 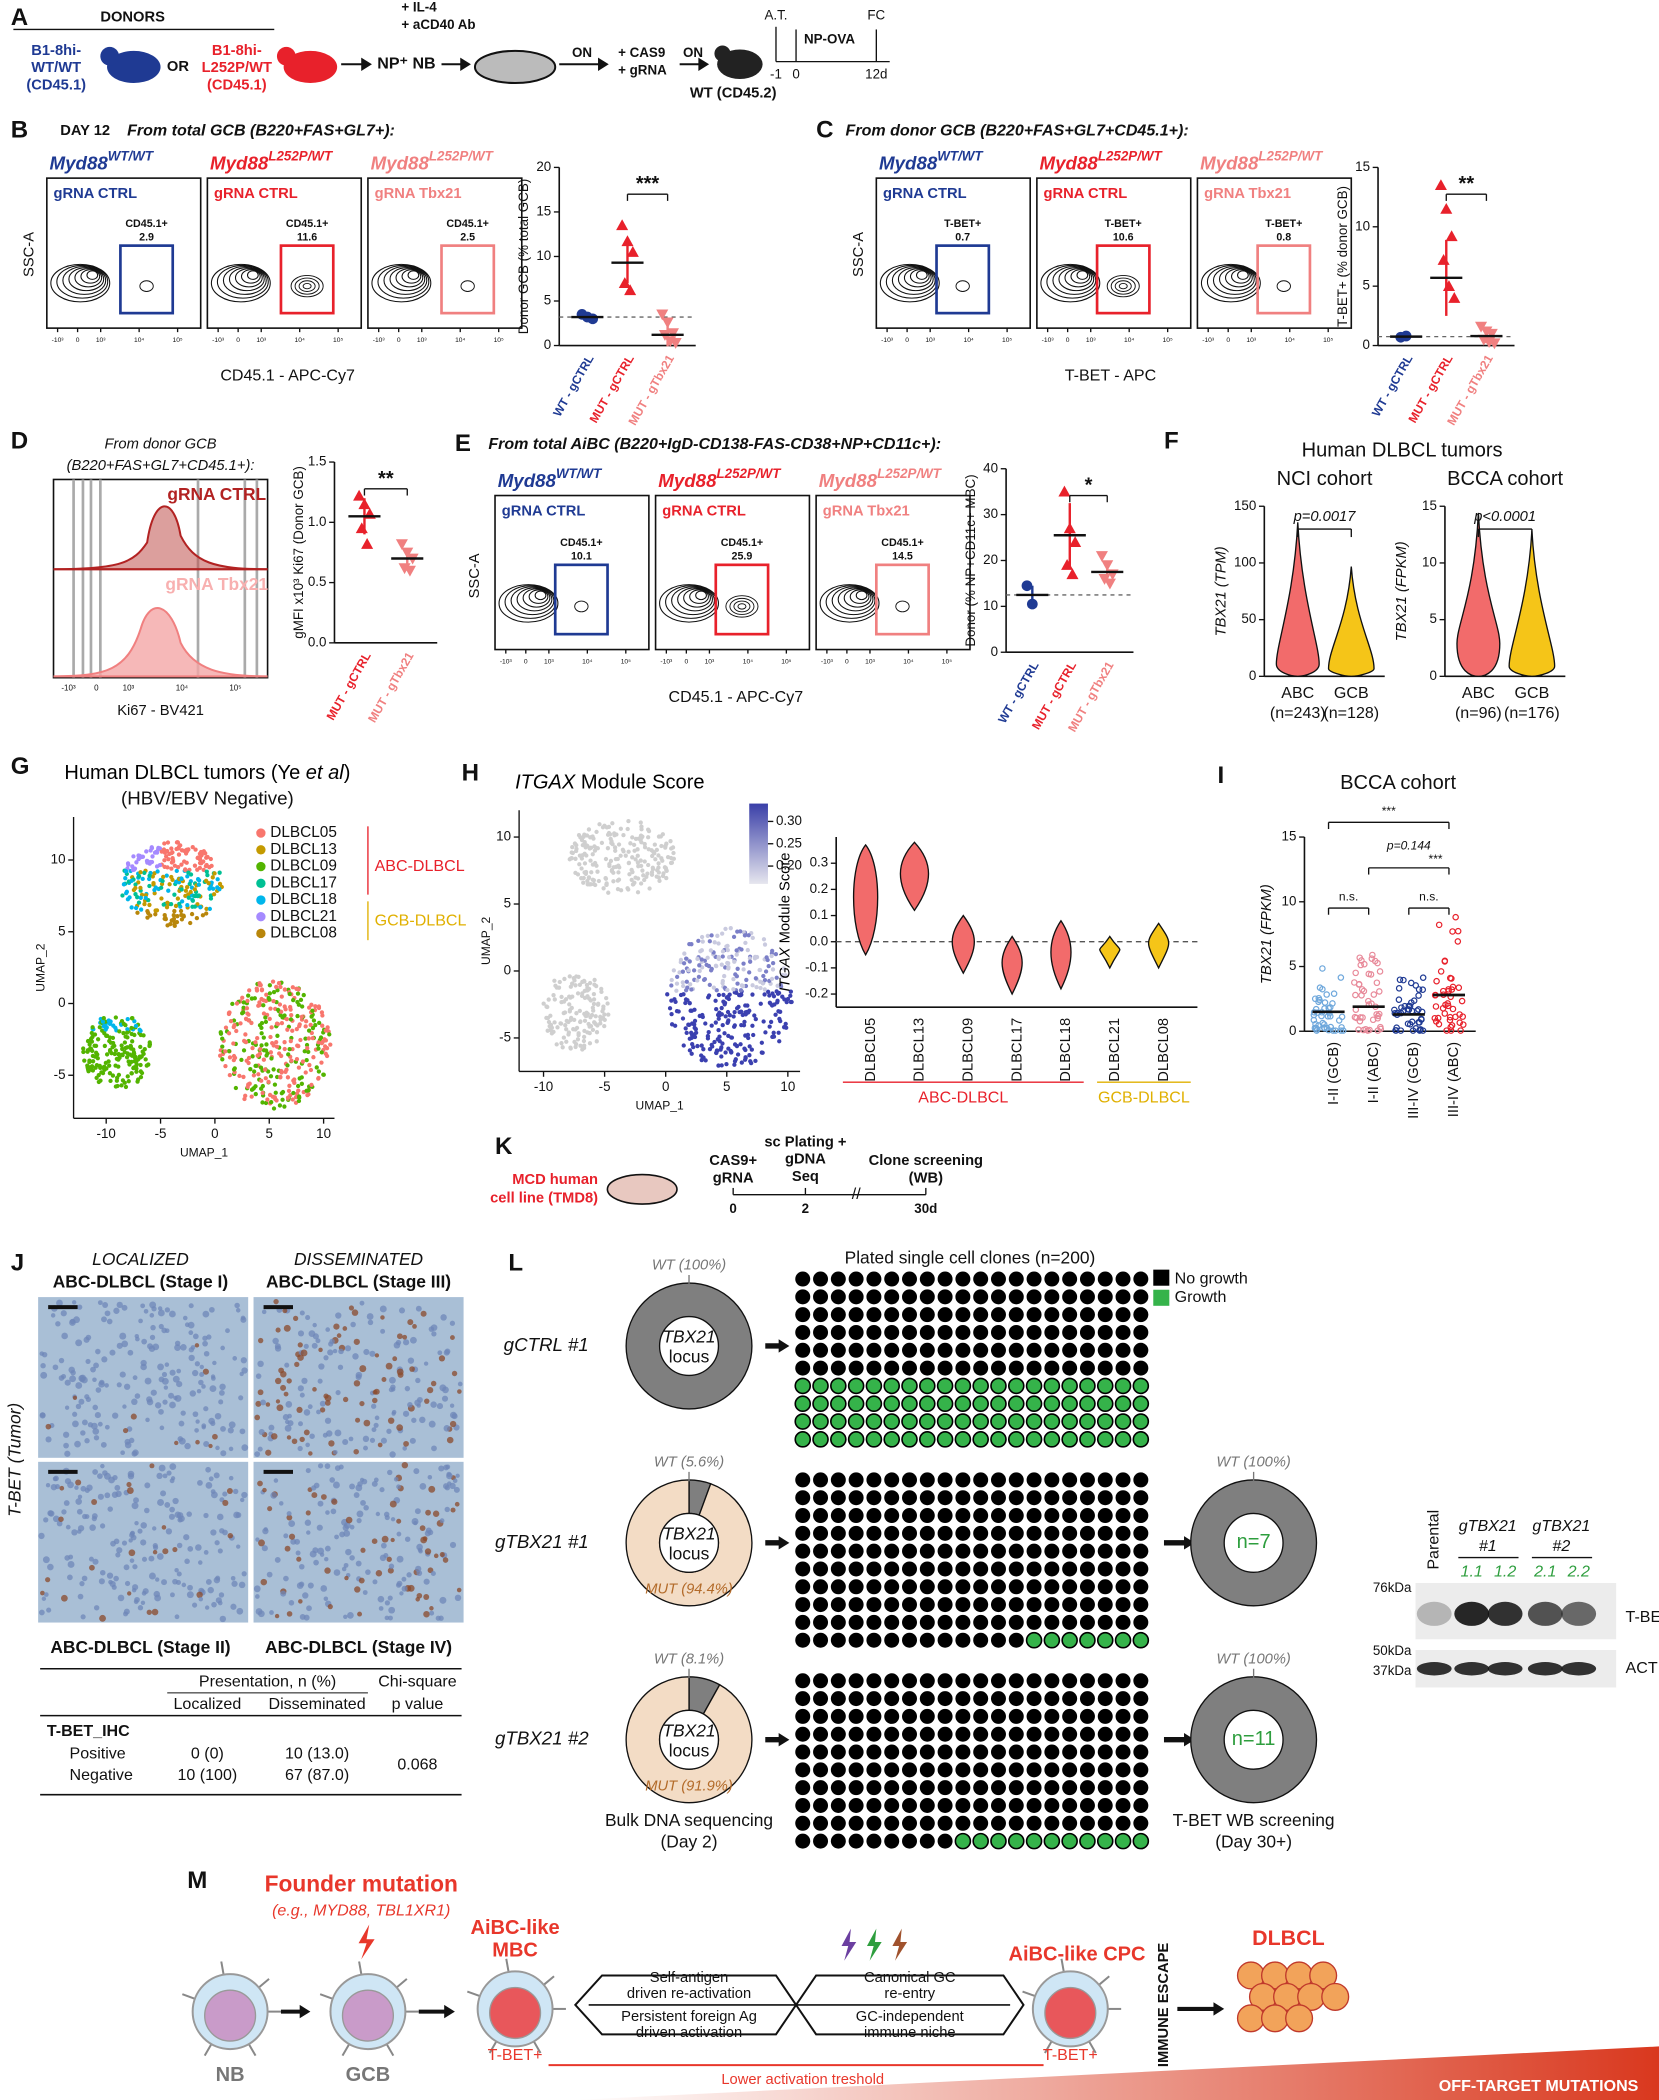 I want to click on label: CD45.1+, so click(x=581, y=543).